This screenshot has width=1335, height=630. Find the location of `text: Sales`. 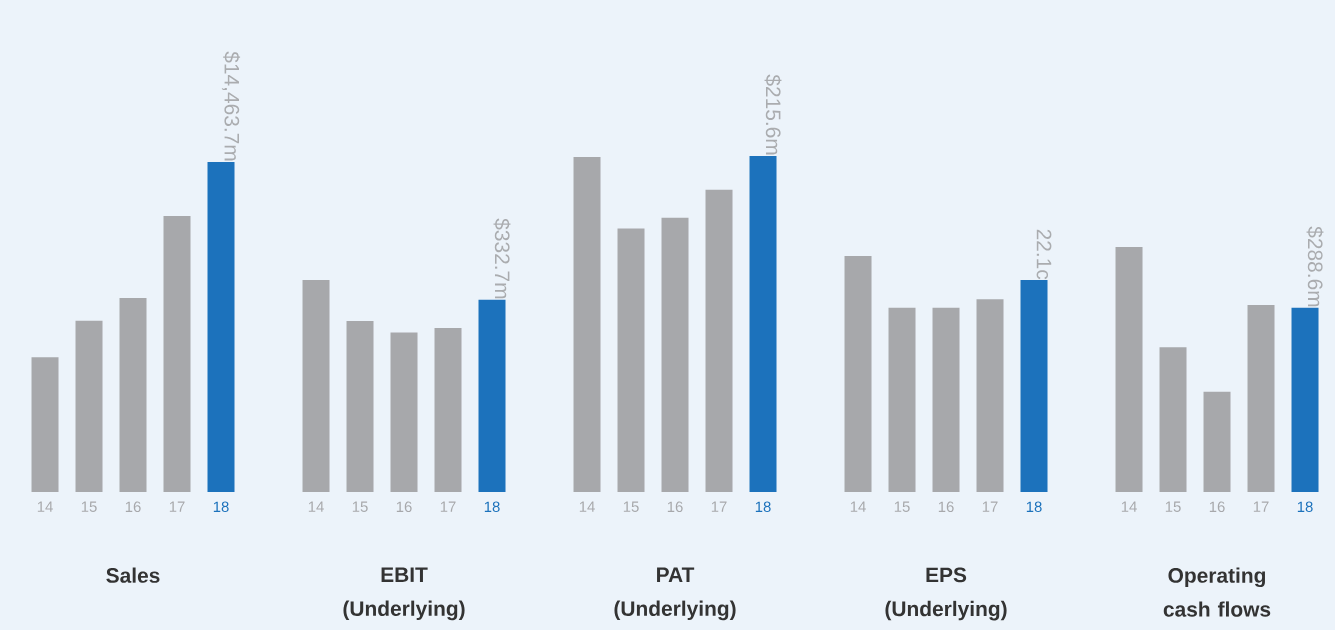

text: Sales is located at coordinates (133, 575).